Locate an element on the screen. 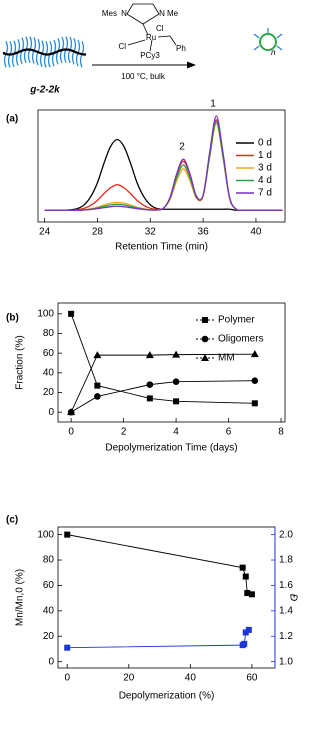 The width and height of the screenshot is (320, 732). x-tick-label: 60 is located at coordinates (252, 678).